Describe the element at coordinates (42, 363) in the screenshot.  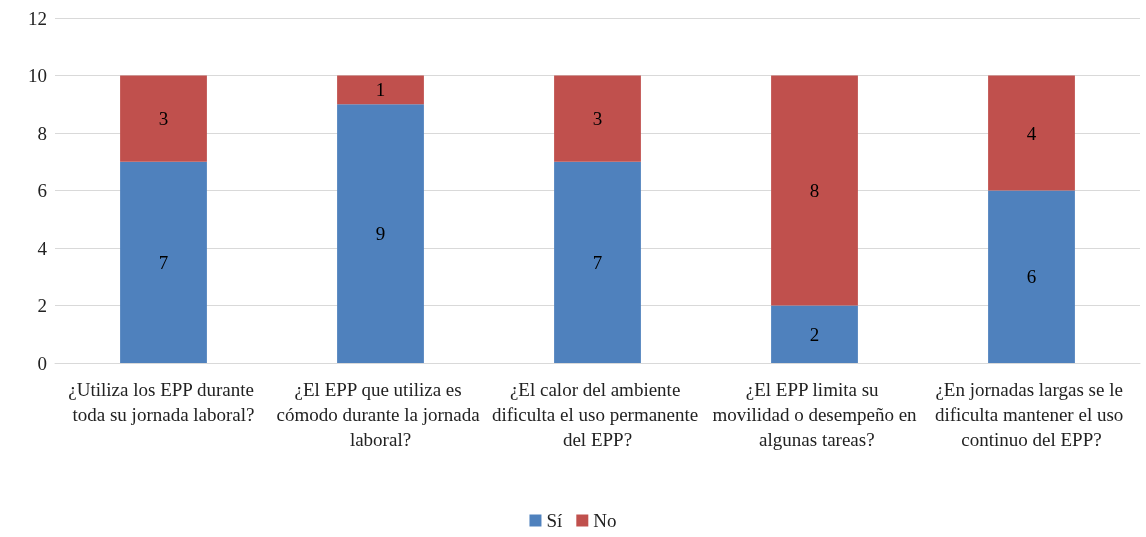
I see `y-tick-label: 0` at that location.